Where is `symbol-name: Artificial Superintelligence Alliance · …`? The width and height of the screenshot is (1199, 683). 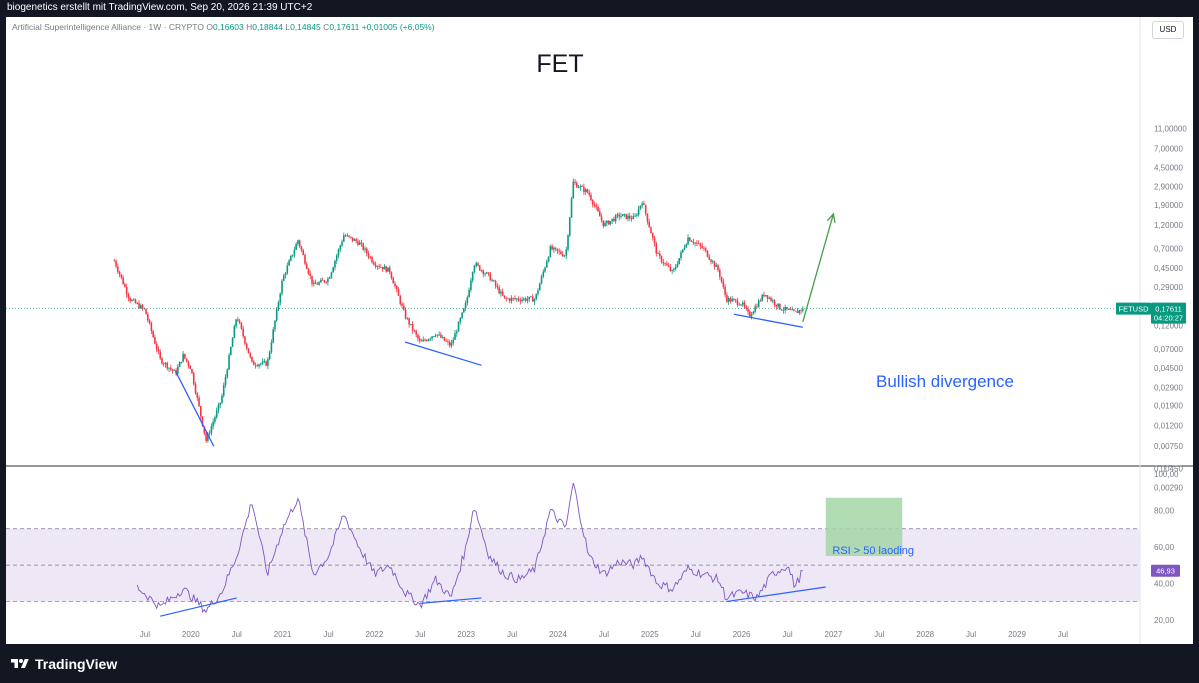
symbol-name: Artificial Superintelligence Alliance · … is located at coordinates (108, 27).